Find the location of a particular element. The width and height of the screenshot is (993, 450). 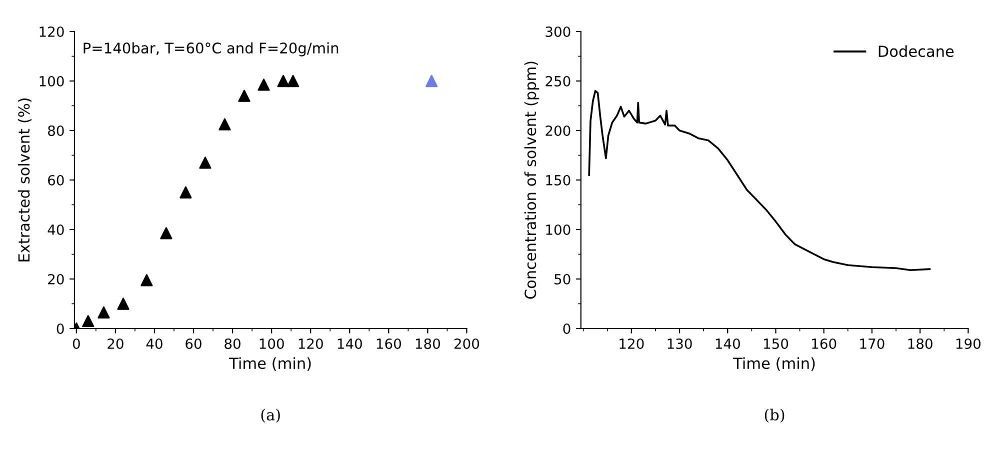

line-series is located at coordinates (759, 180).